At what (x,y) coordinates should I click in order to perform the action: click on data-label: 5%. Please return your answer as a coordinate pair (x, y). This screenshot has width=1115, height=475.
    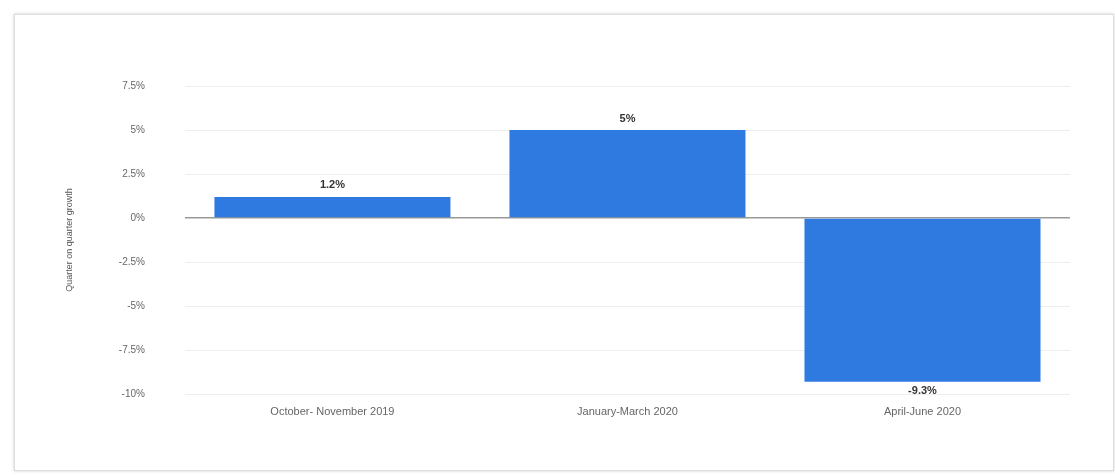
    Looking at the image, I should click on (627, 117).